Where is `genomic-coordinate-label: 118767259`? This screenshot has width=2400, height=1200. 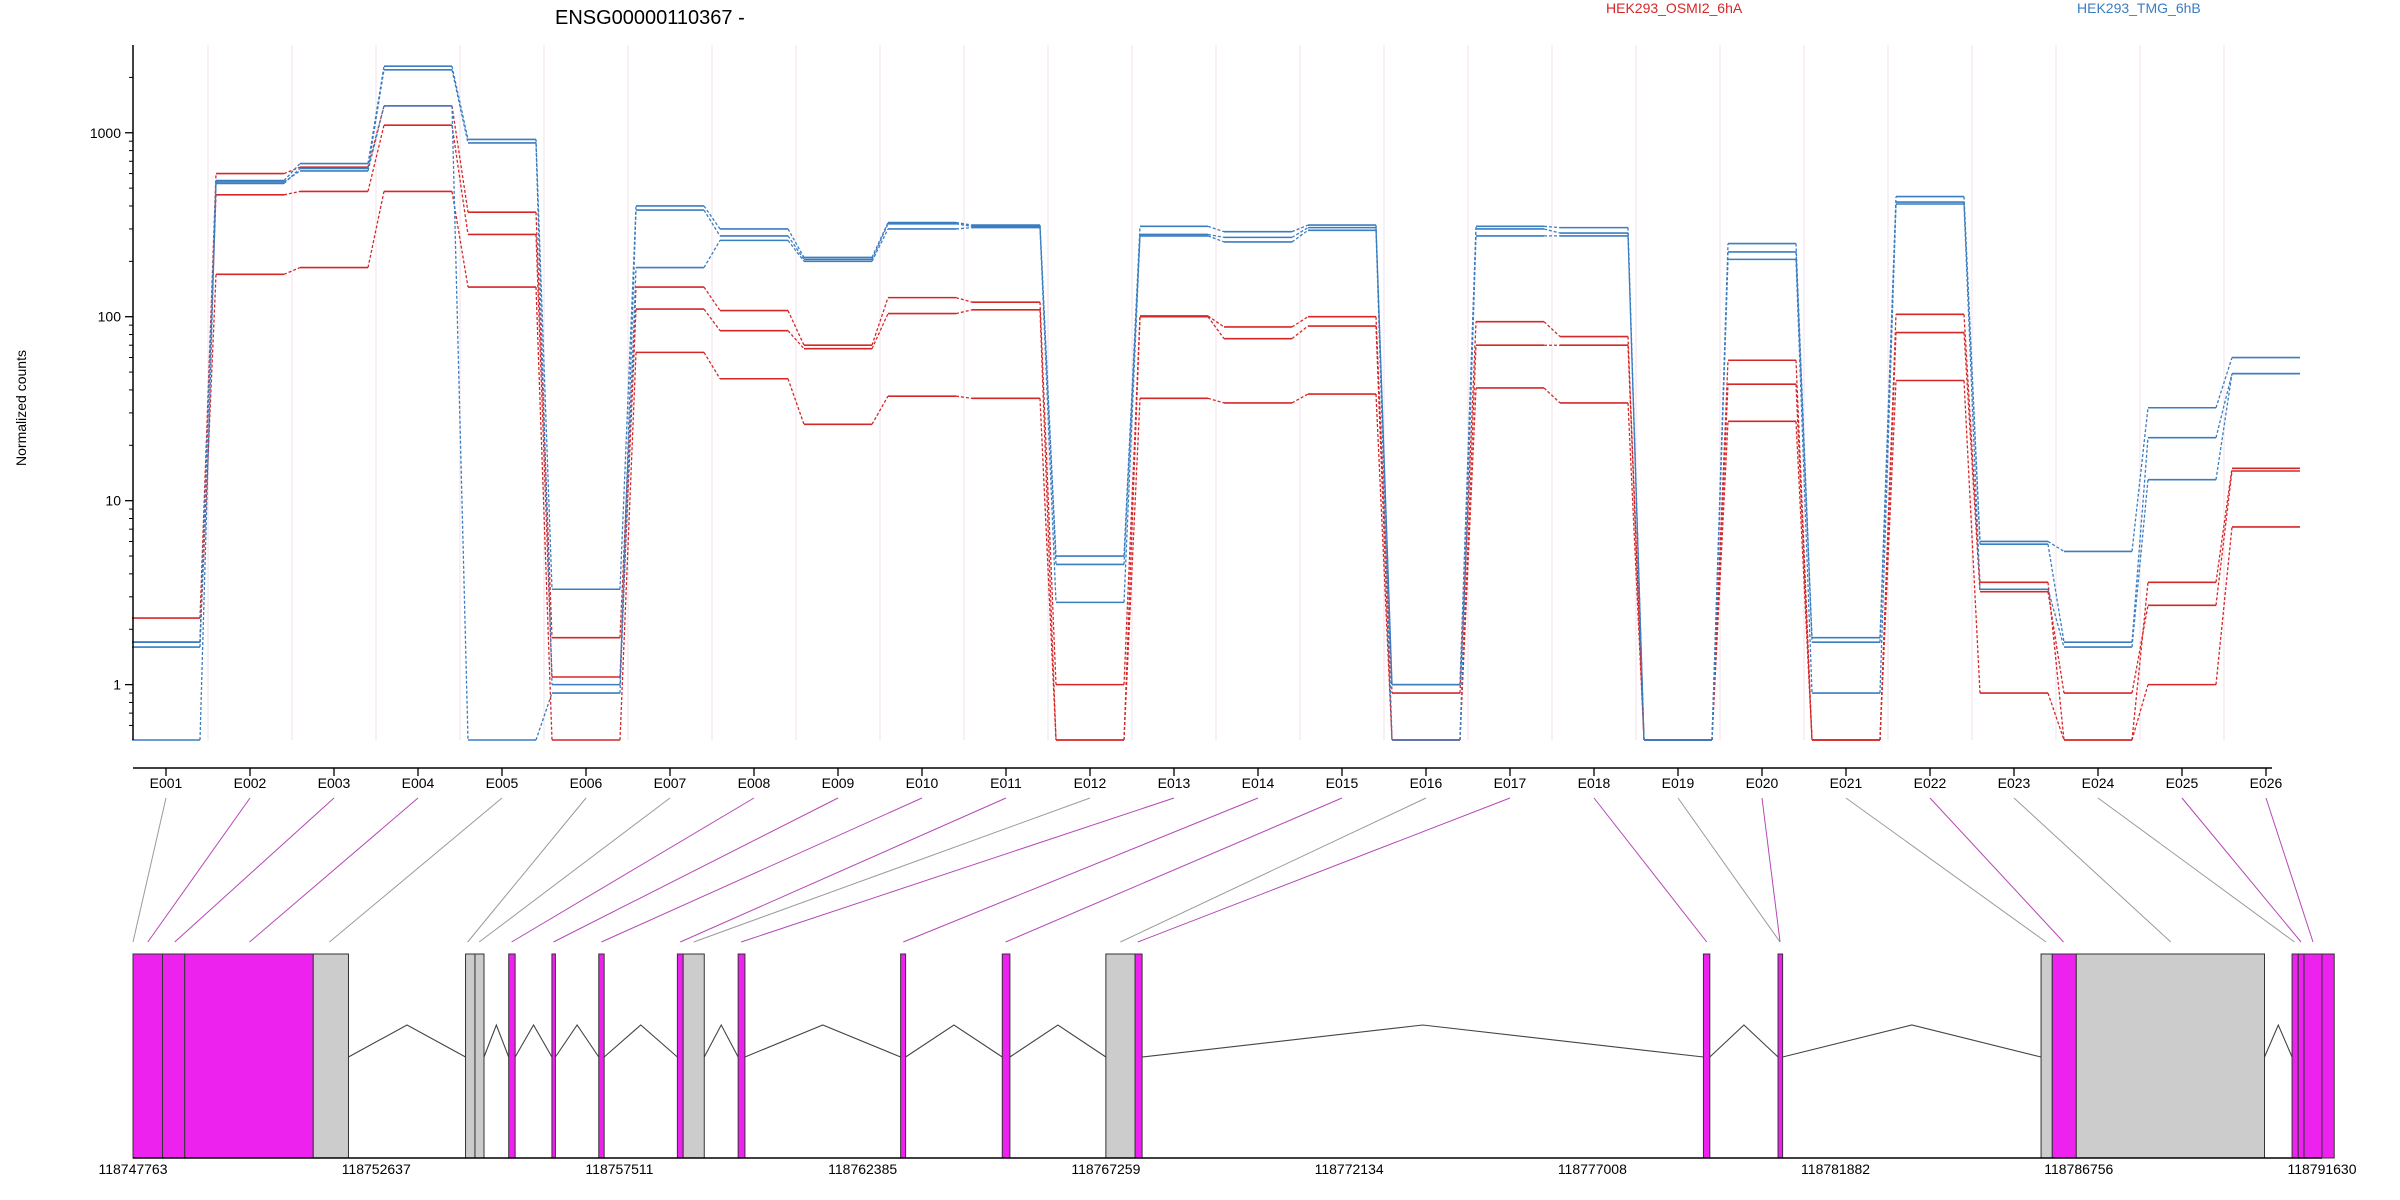 genomic-coordinate-label: 118767259 is located at coordinates (1105, 1169).